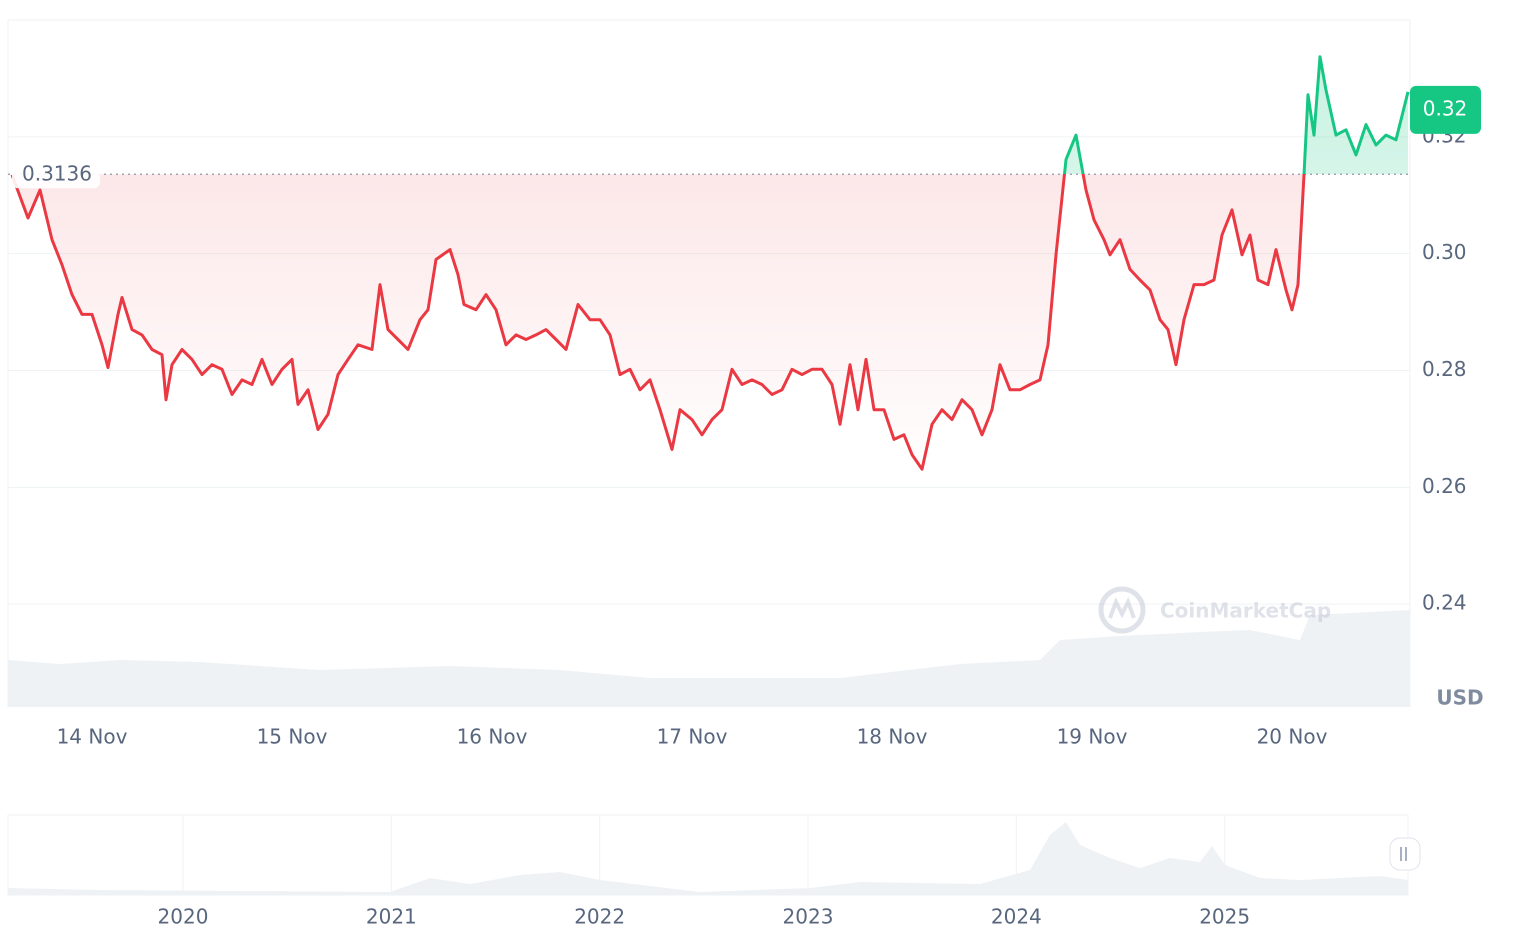 Image resolution: width=1522 pixels, height=944 pixels. I want to click on navigator-tick-label: 2024, so click(1016, 917).